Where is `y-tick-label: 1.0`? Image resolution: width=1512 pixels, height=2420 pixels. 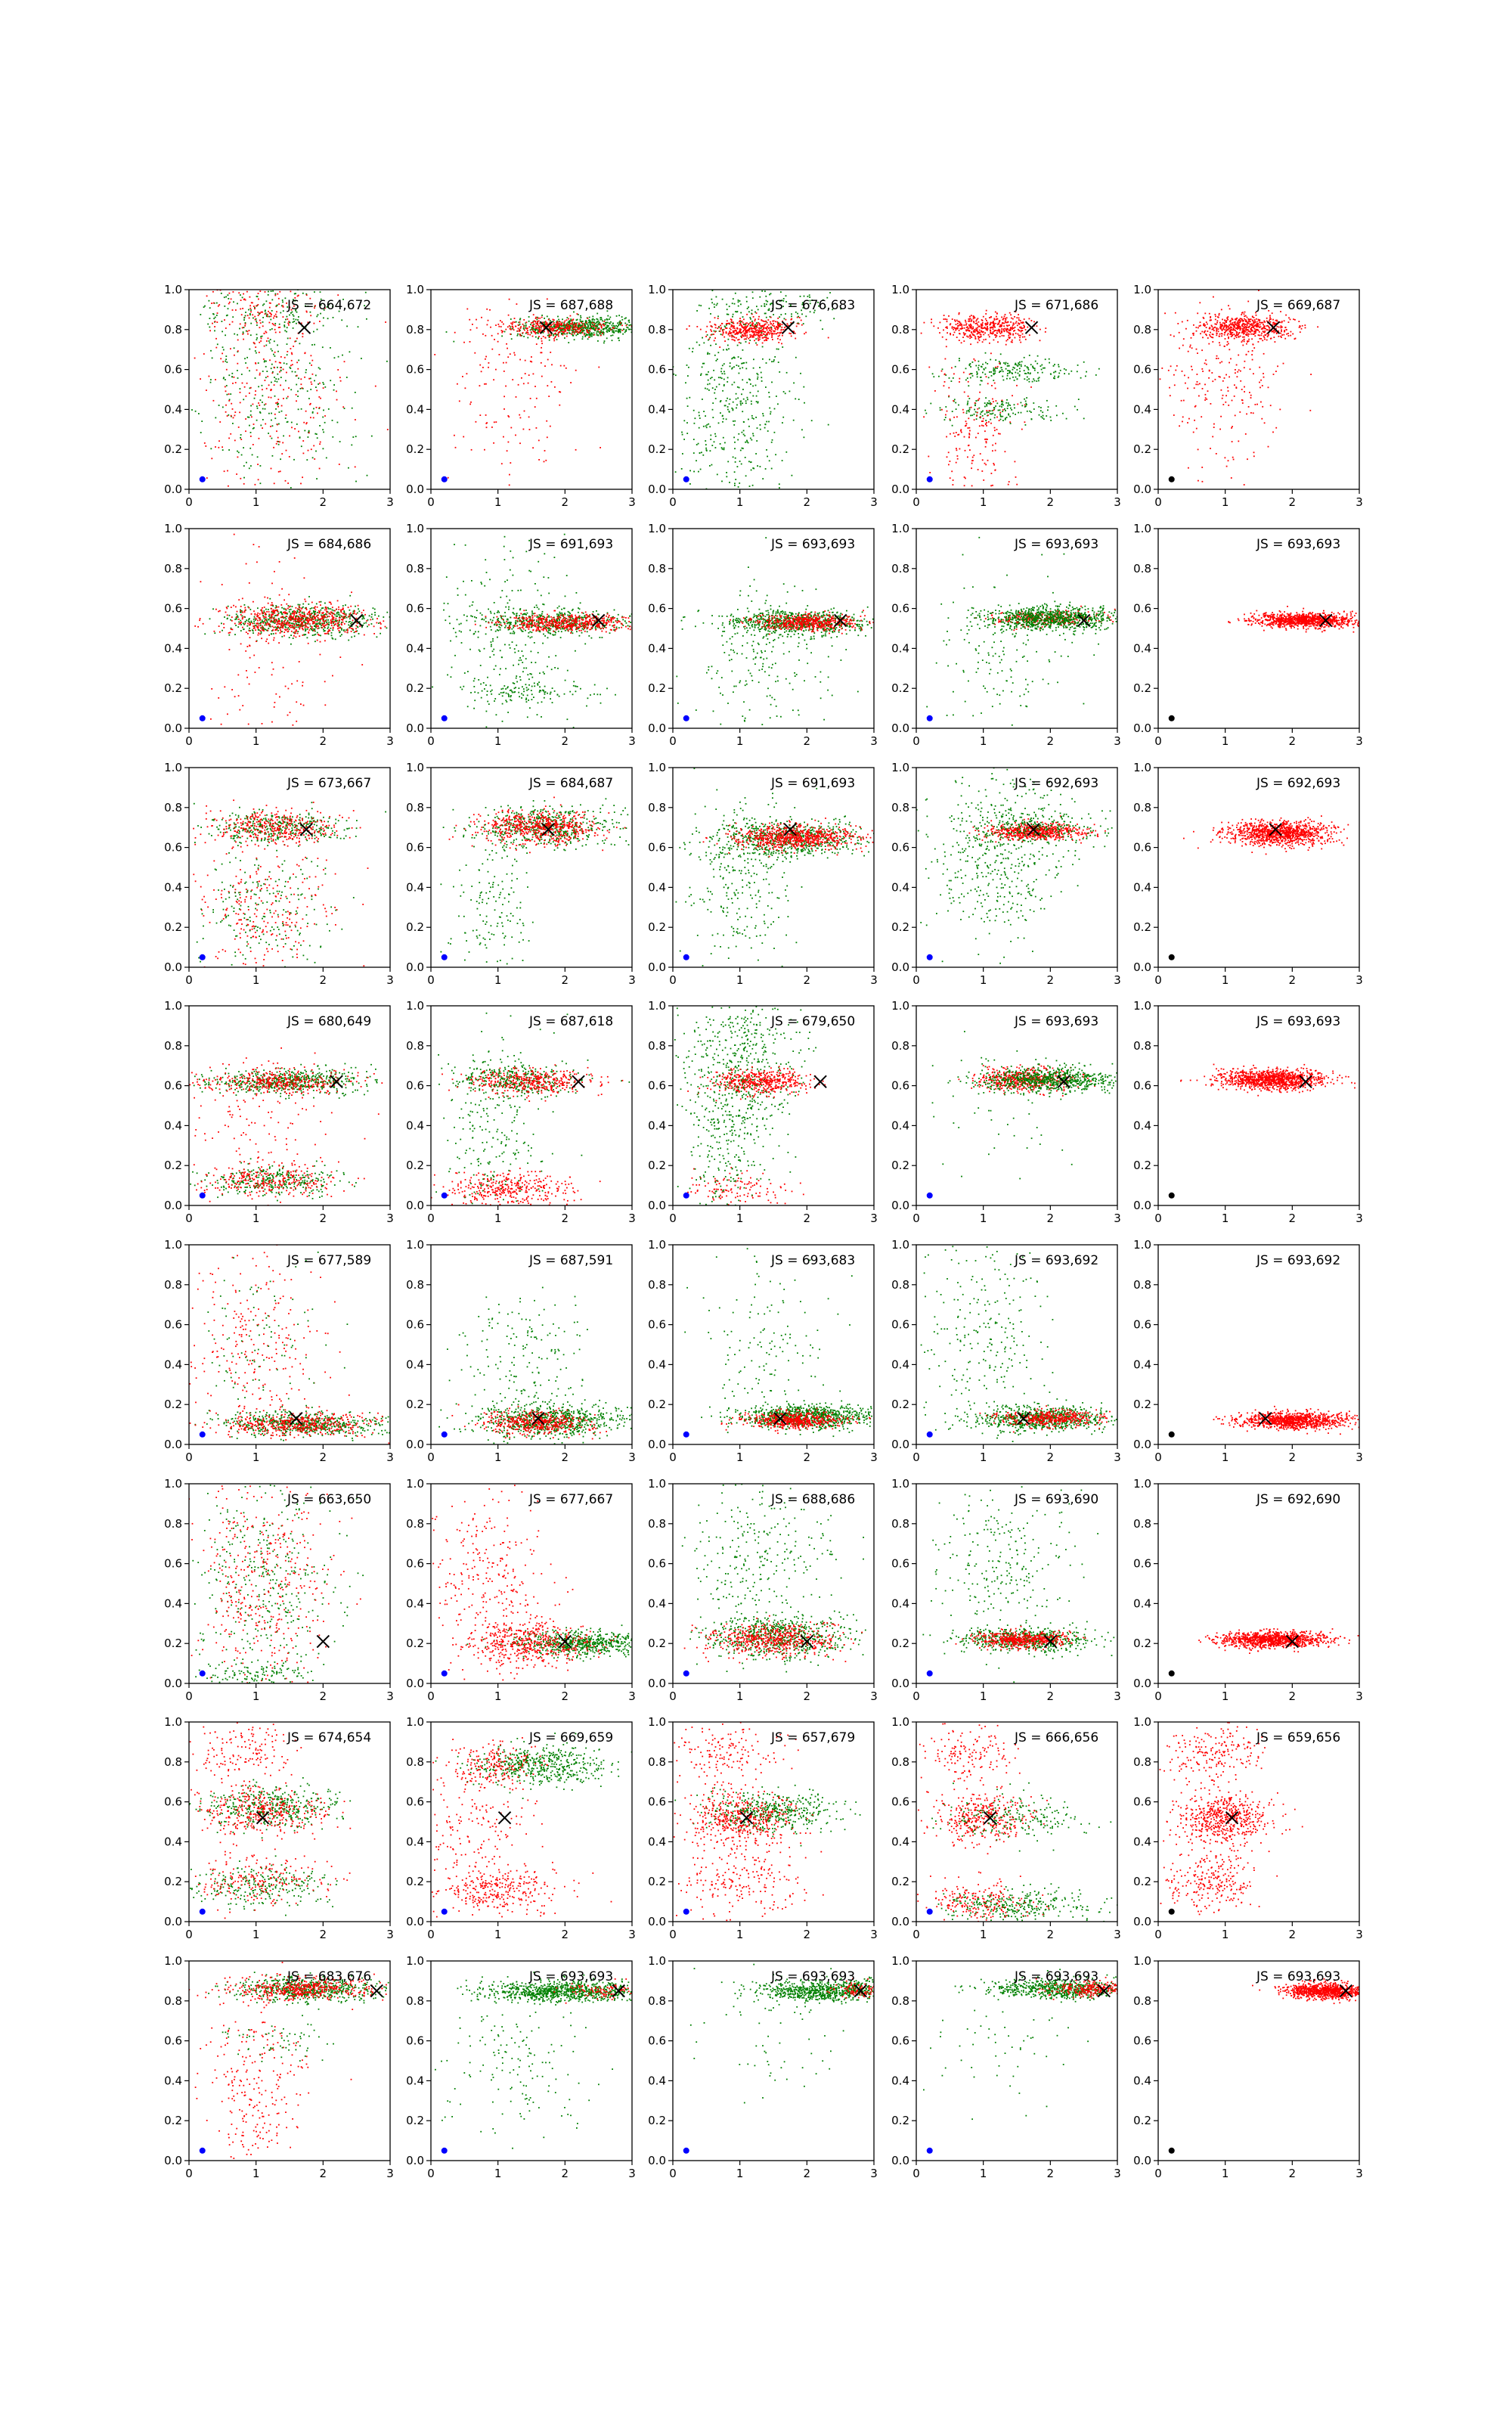
y-tick-label: 1.0 is located at coordinates (1142, 289).